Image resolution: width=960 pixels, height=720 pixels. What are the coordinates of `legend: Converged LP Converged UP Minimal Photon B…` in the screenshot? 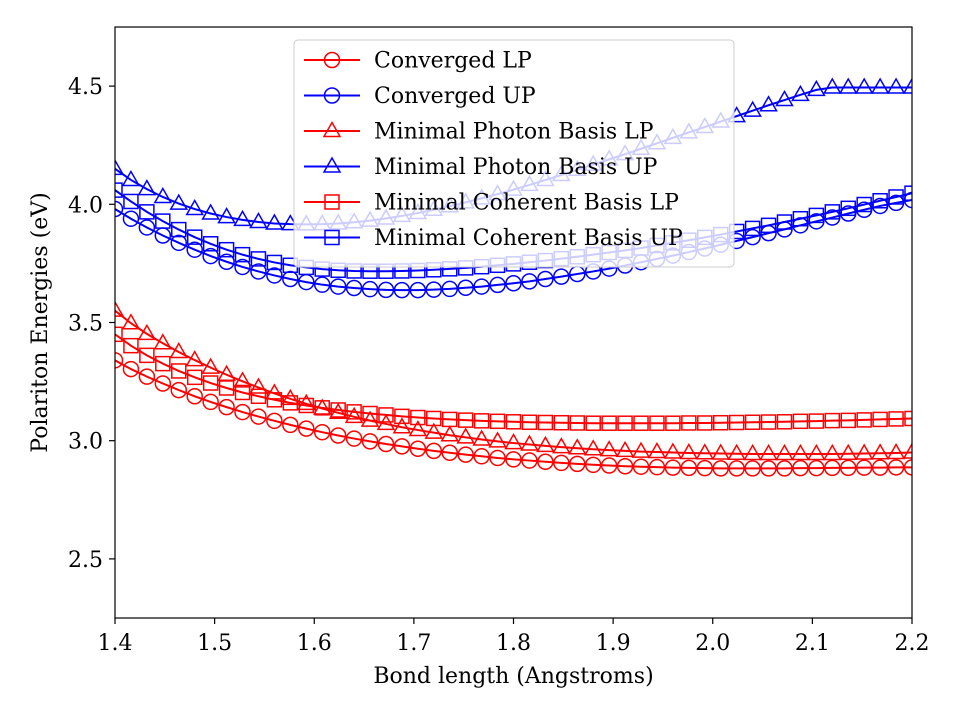 It's located at (514, 153).